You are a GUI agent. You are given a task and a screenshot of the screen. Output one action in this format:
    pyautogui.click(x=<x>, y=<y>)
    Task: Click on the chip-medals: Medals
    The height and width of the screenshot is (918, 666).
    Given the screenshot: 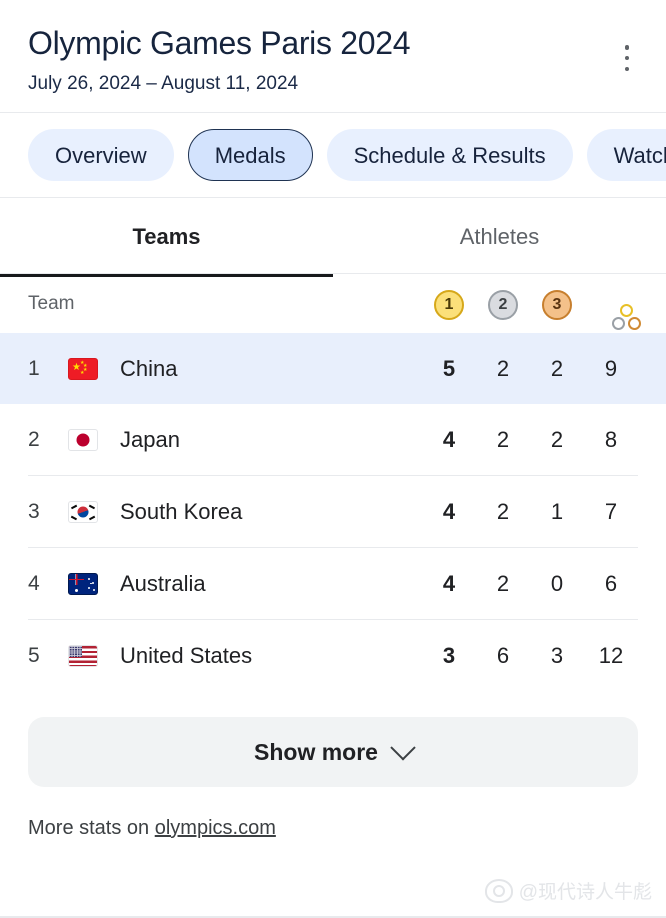 What is the action you would take?
    pyautogui.click(x=250, y=155)
    